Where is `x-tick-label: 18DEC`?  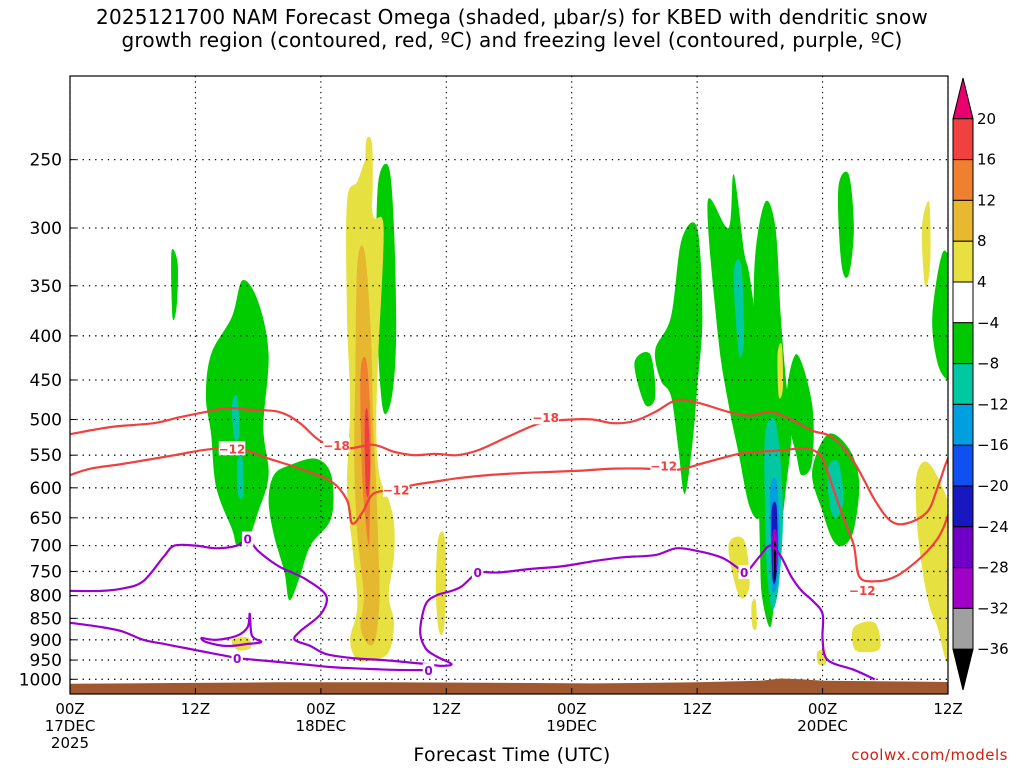 x-tick-label: 18DEC is located at coordinates (321, 726).